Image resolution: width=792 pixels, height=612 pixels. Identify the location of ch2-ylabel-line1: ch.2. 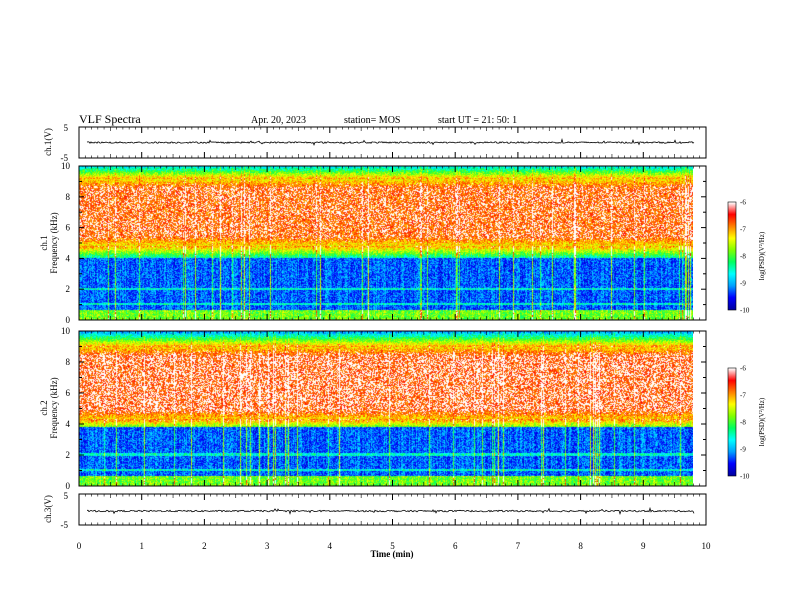
(44, 407).